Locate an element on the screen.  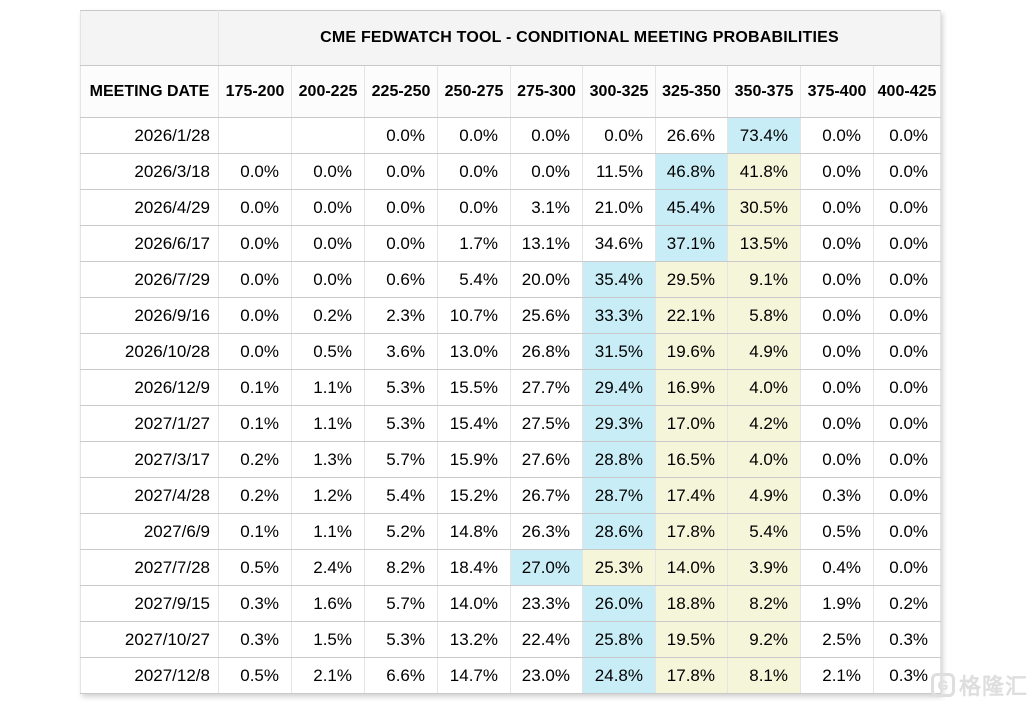
meeting-date-cell: 2026/1/28 is located at coordinates (149, 135).